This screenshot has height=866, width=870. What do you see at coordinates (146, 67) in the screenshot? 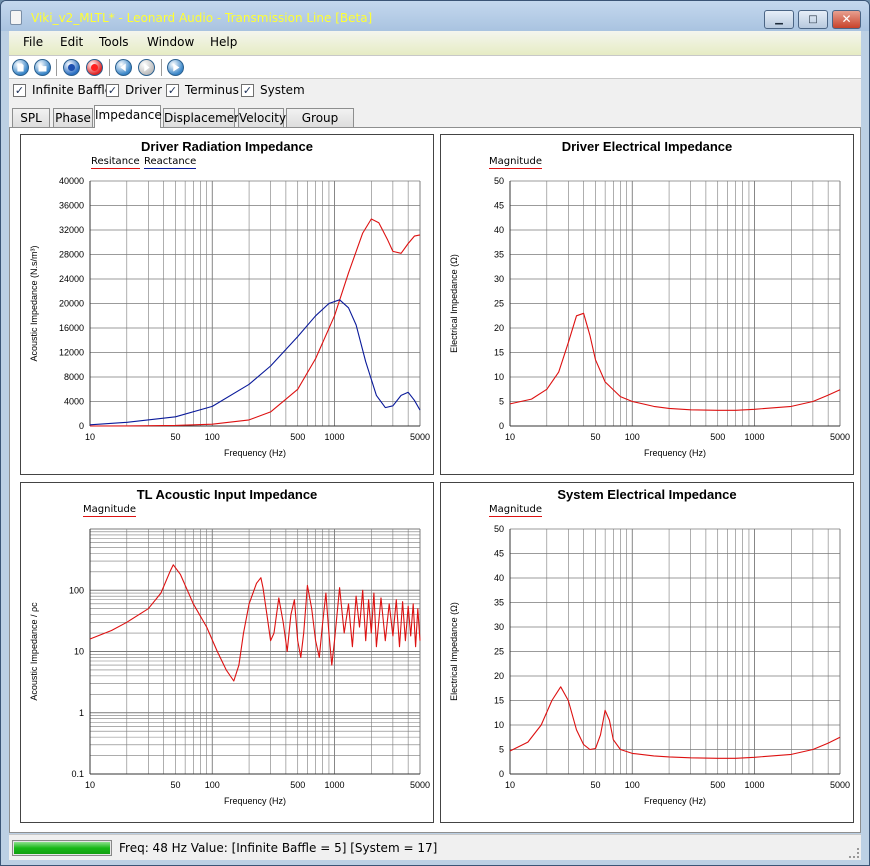
I see `step-forward-icon` at bounding box center [146, 67].